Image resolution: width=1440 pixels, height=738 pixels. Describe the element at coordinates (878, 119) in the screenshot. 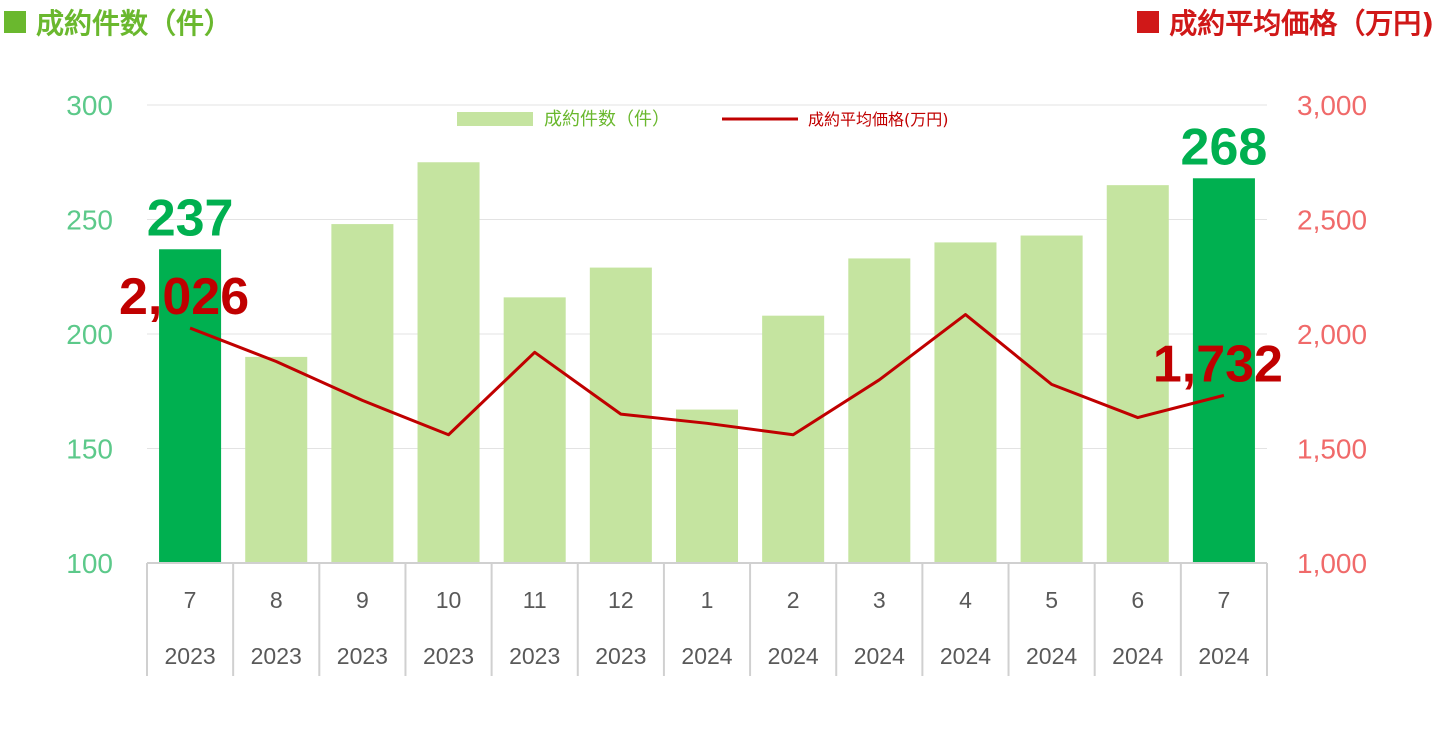

I see `legend-line-label: 成約平均価格(万円)` at that location.